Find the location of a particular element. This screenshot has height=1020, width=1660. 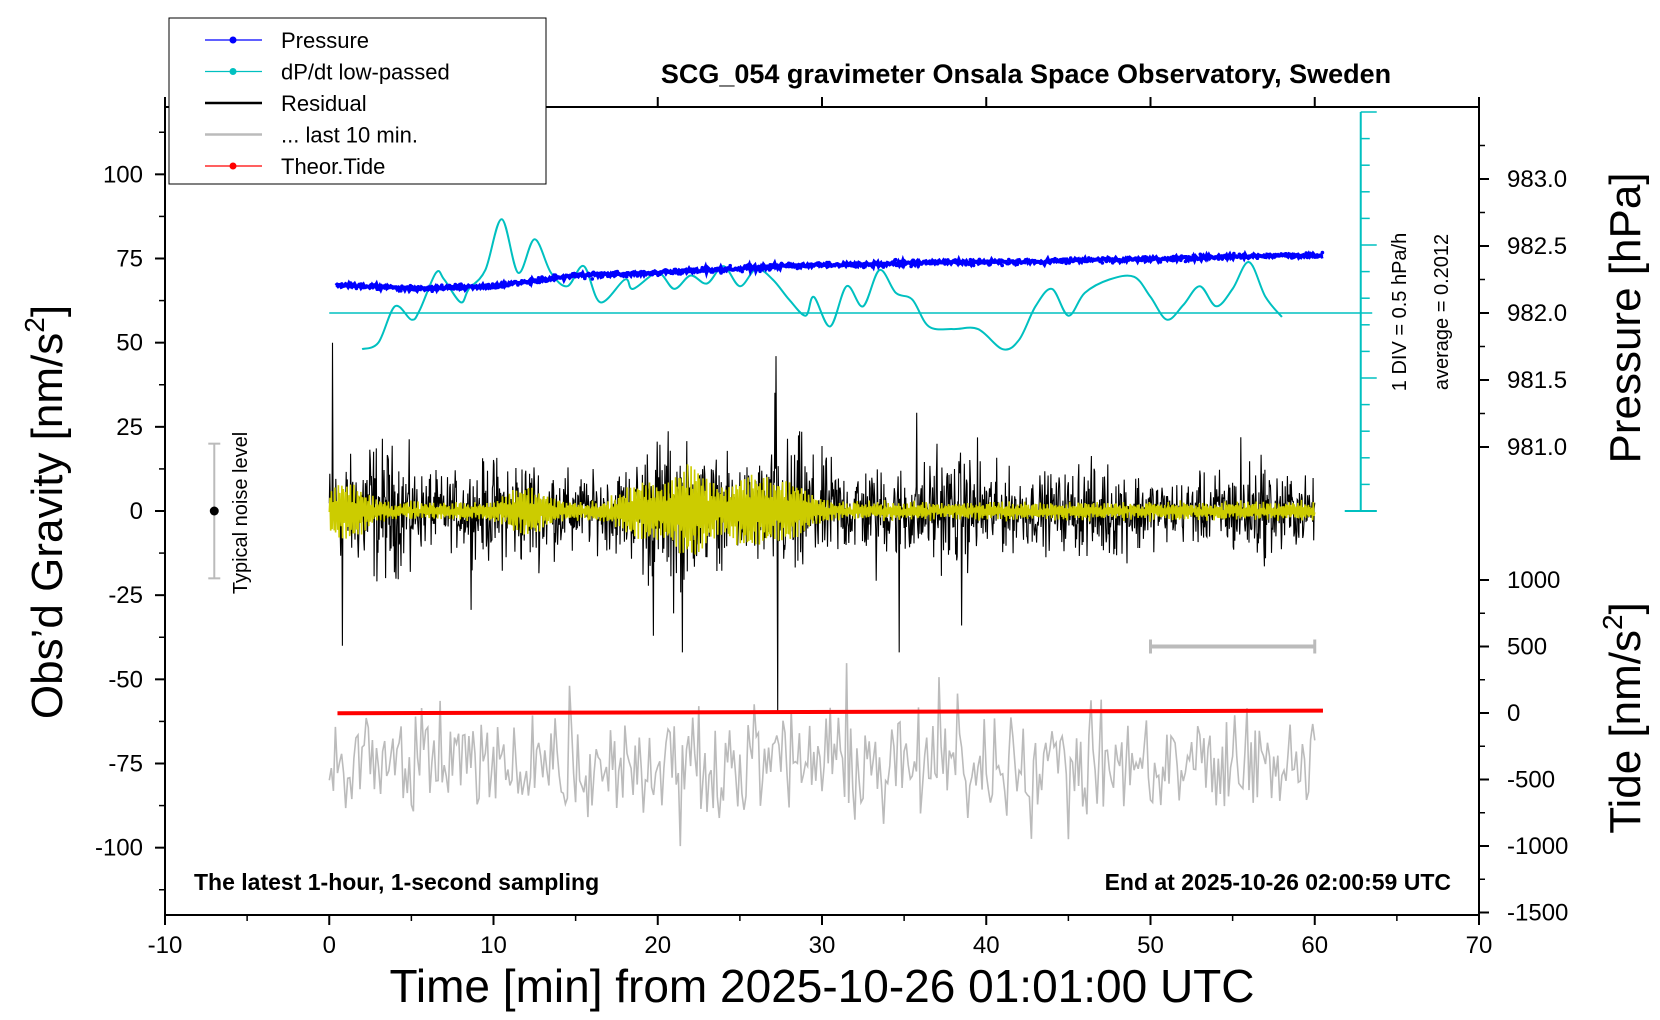

y-left-tick-label: 100 is located at coordinates (123, 174).